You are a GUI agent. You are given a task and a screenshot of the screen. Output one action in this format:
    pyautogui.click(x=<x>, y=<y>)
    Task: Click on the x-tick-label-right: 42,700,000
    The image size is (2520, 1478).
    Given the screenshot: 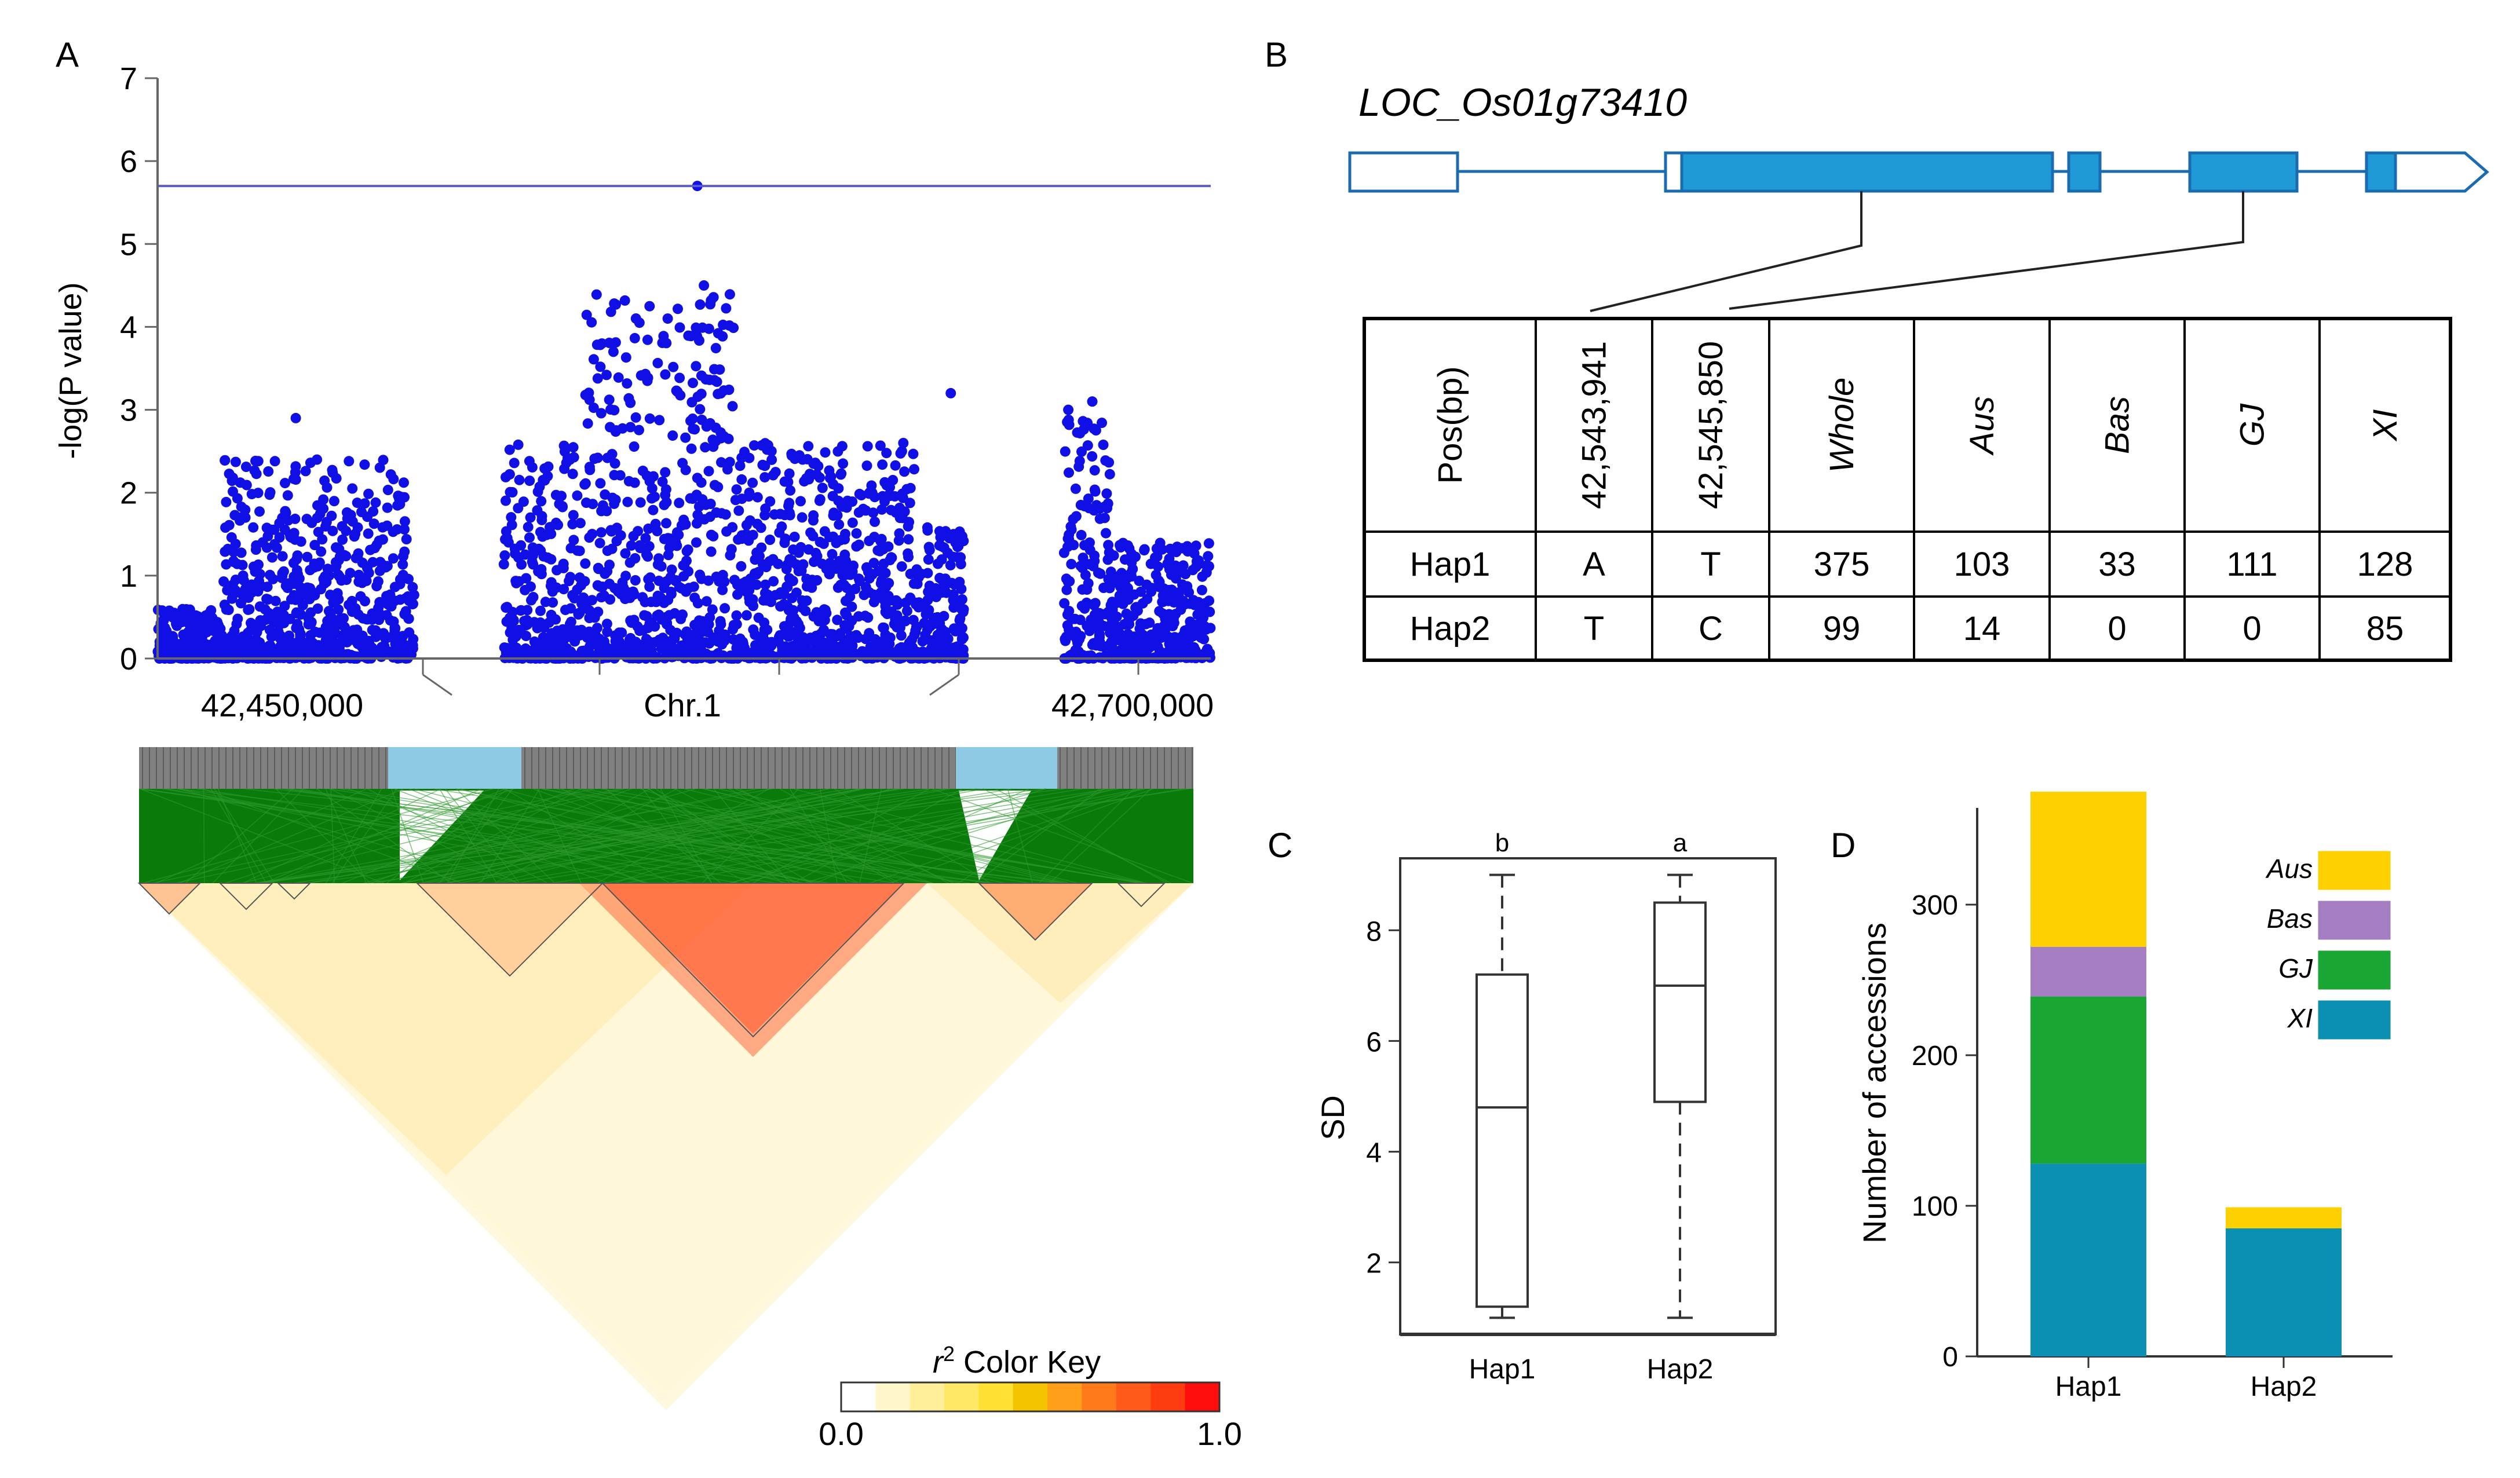 What is the action you would take?
    pyautogui.click(x=1133, y=705)
    